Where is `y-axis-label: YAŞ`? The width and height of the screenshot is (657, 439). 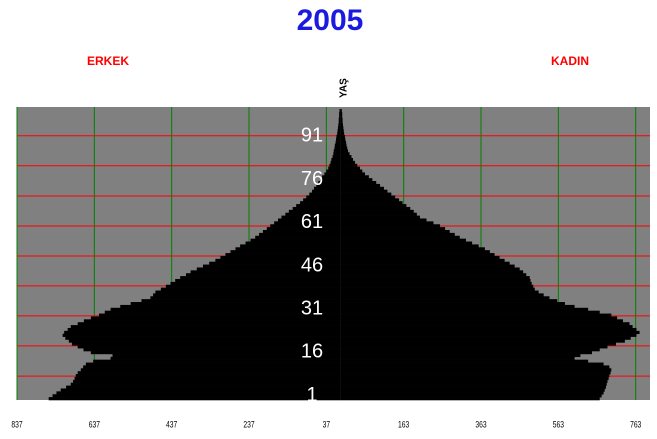 y-axis-label: YAŞ is located at coordinates (344, 88).